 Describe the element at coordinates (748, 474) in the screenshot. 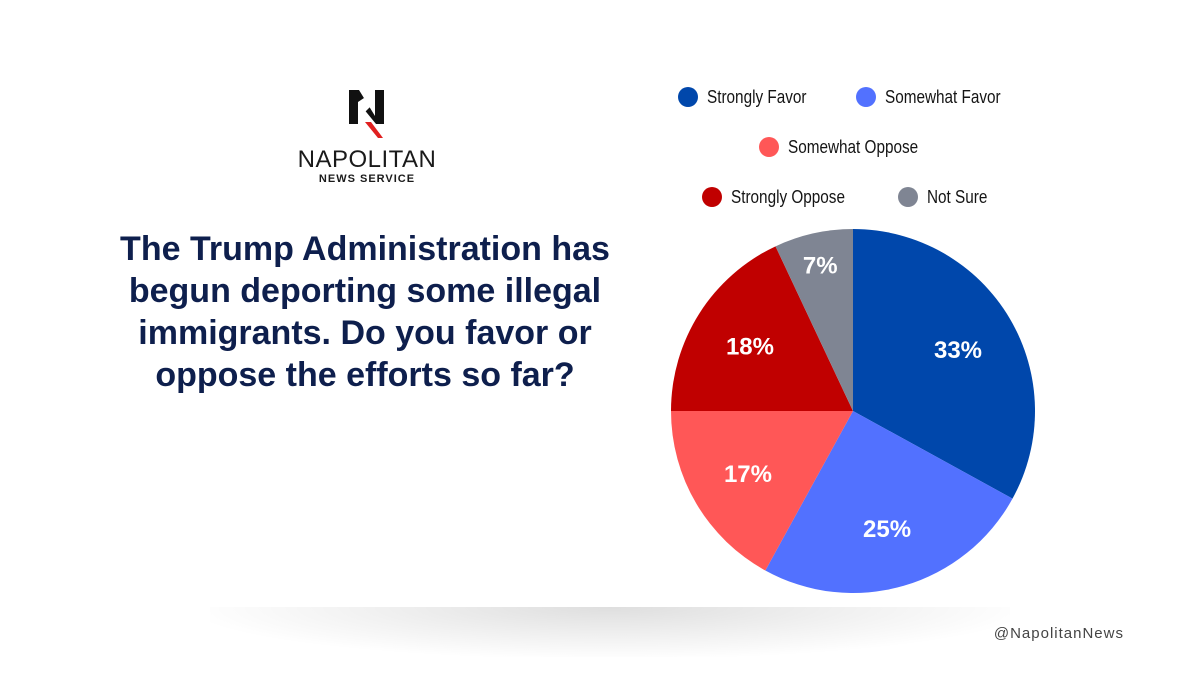

I see `pie-data-label: 17%` at that location.